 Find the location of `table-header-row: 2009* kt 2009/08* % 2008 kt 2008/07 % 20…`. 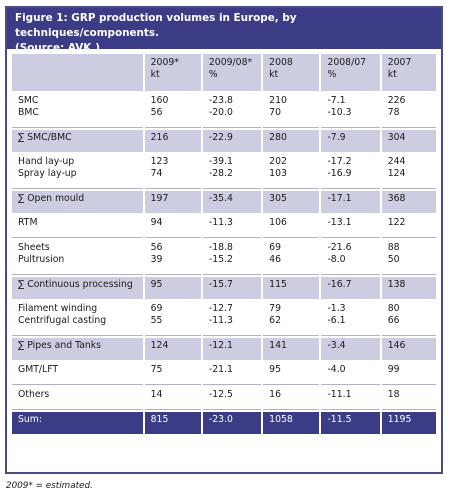

table-header-row: 2009* kt 2009/08* % 2008 kt 2008/07 % 20… is located at coordinates (224, 72).